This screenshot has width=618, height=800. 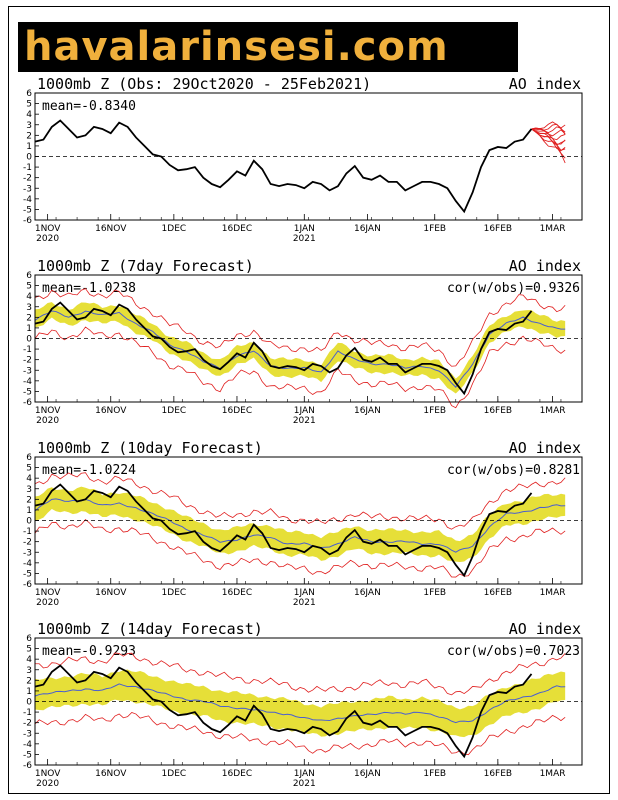 What do you see at coordinates (236, 47) in the screenshot?
I see `site-logo-text: havalarinsesi.com` at bounding box center [236, 47].